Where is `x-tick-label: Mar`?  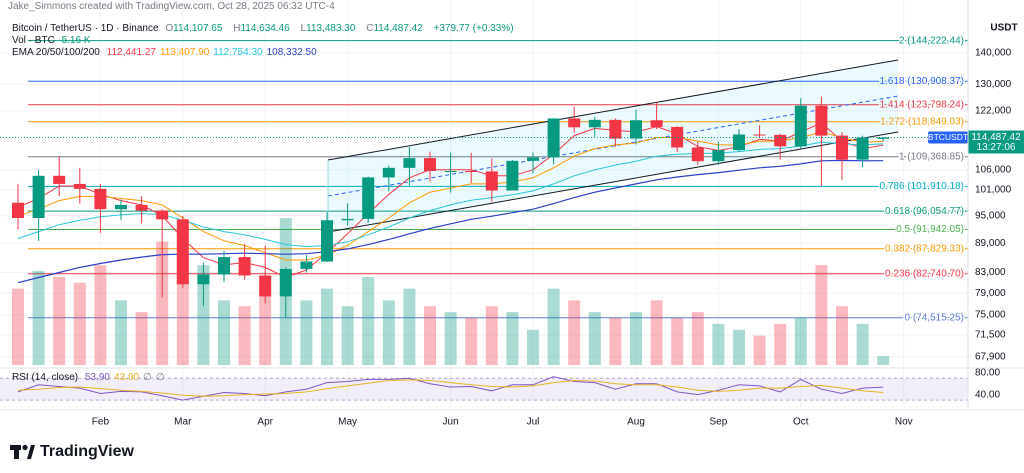 x-tick-label: Mar is located at coordinates (183, 422).